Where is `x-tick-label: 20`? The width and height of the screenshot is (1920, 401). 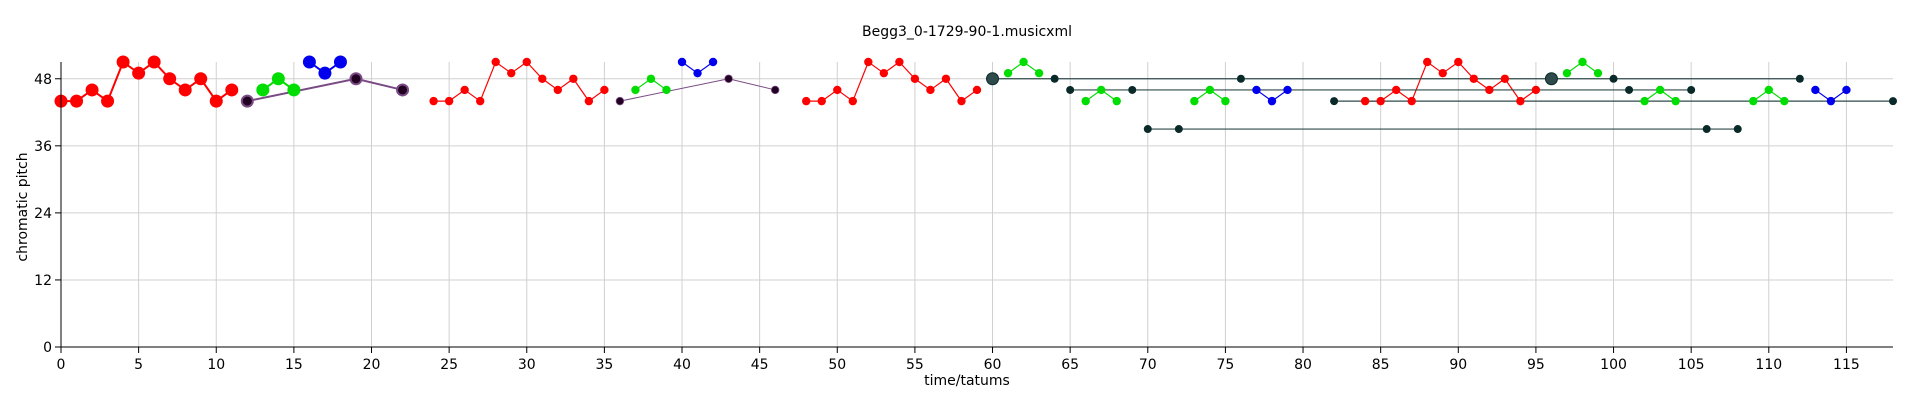 x-tick-label: 20 is located at coordinates (372, 365).